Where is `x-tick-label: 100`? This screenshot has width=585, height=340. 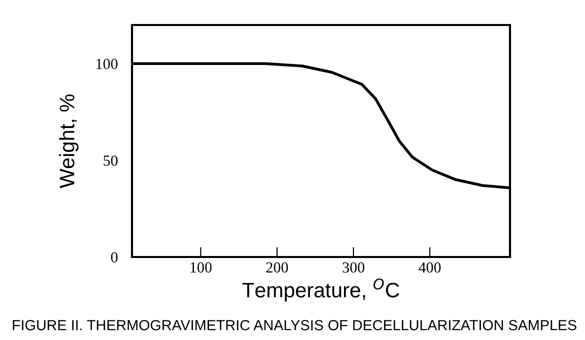 x-tick-label: 100 is located at coordinates (201, 267).